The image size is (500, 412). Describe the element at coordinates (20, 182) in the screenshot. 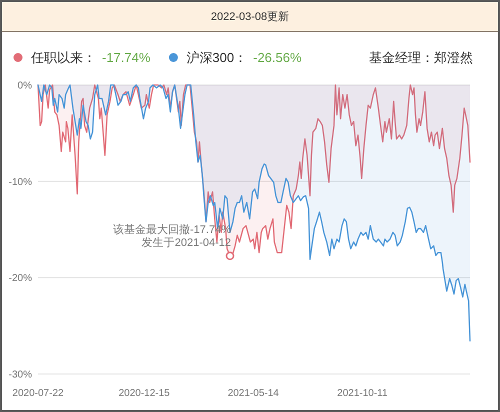

I see `y-tick-label: -10%` at that location.